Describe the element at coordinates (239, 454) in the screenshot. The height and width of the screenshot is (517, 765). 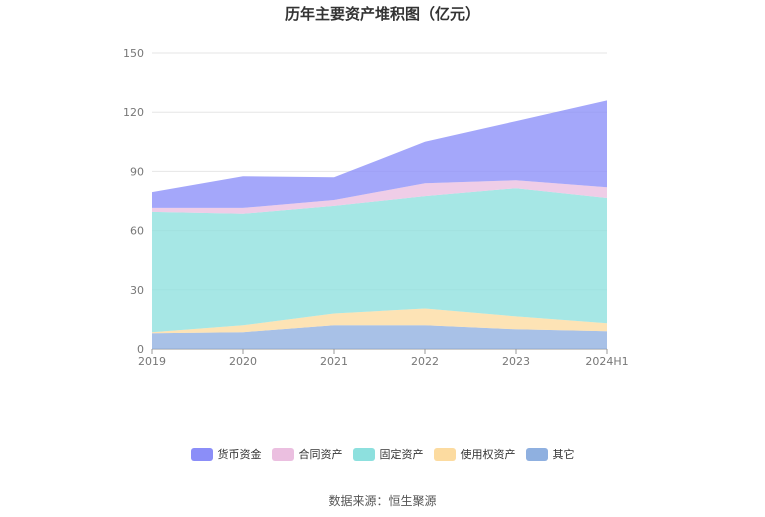
I see `legend-label: 货币资金` at that location.